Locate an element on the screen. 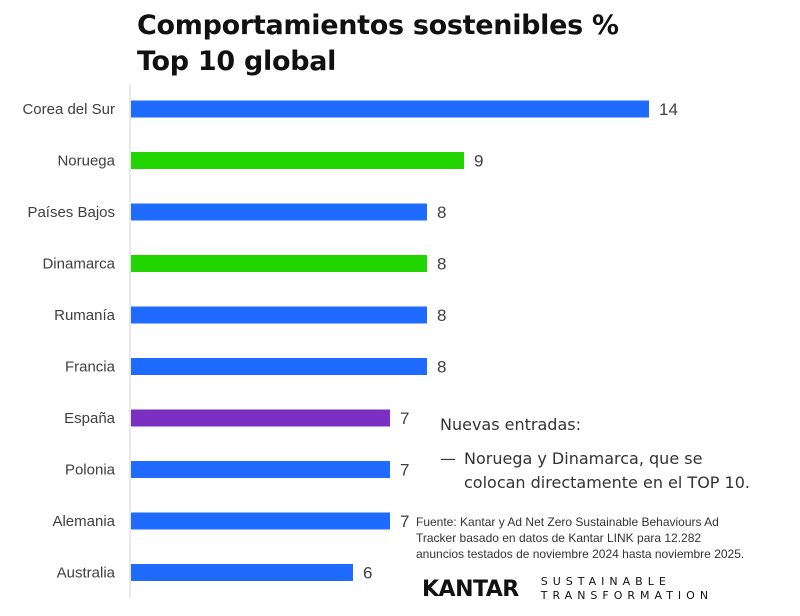 The width and height of the screenshot is (800, 616). bar-polonia is located at coordinates (260, 469).